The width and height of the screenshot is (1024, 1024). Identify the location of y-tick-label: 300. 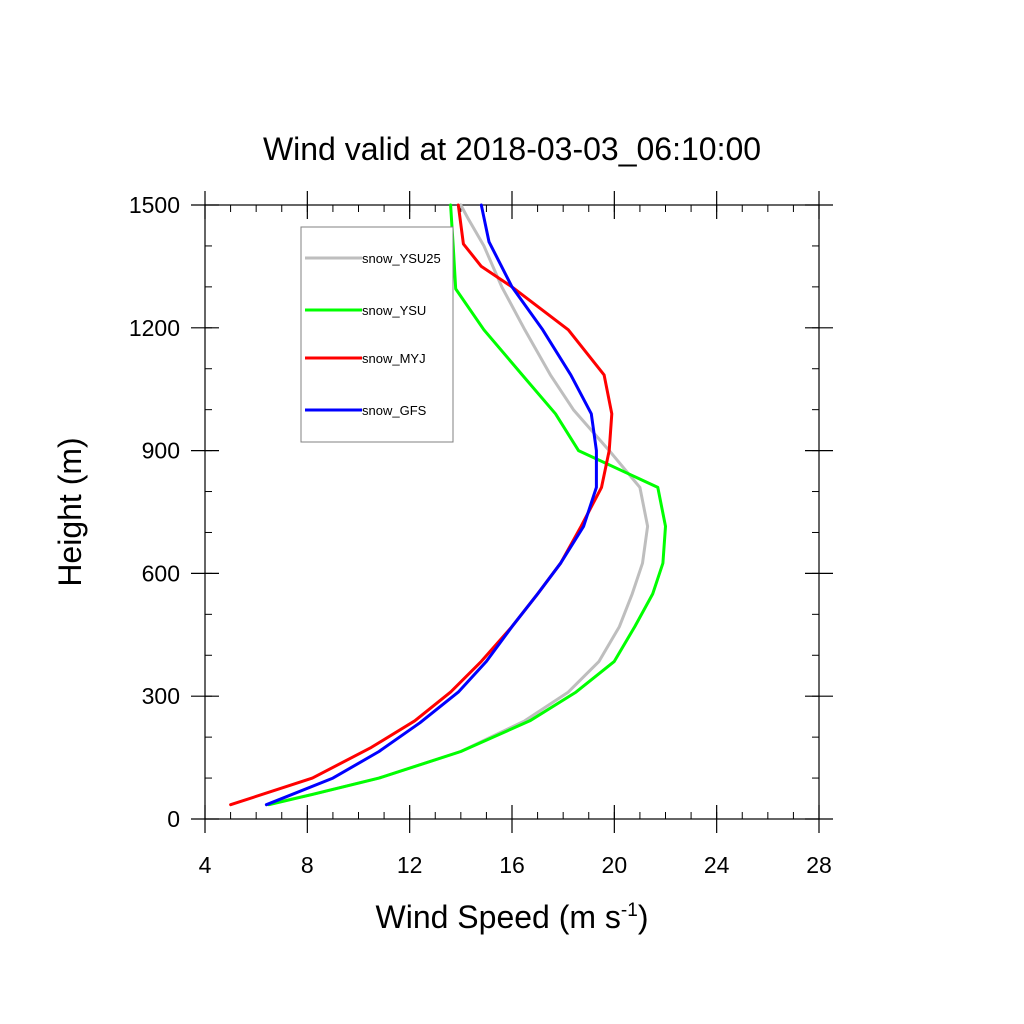
(161, 696).